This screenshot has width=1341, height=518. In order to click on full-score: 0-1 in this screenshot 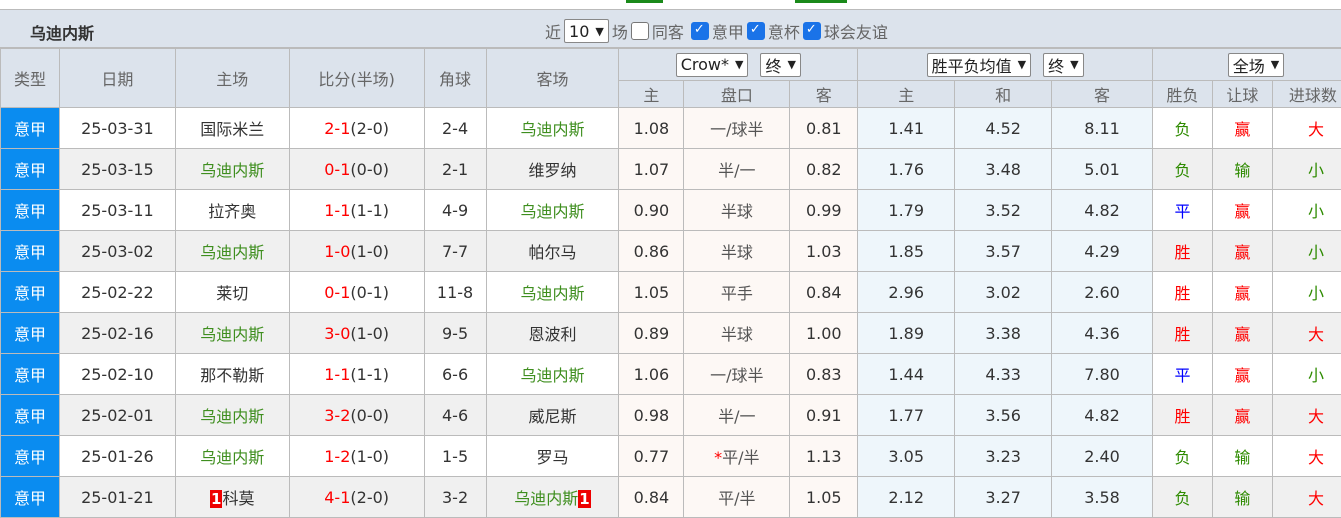, I will do `click(337, 292)`.